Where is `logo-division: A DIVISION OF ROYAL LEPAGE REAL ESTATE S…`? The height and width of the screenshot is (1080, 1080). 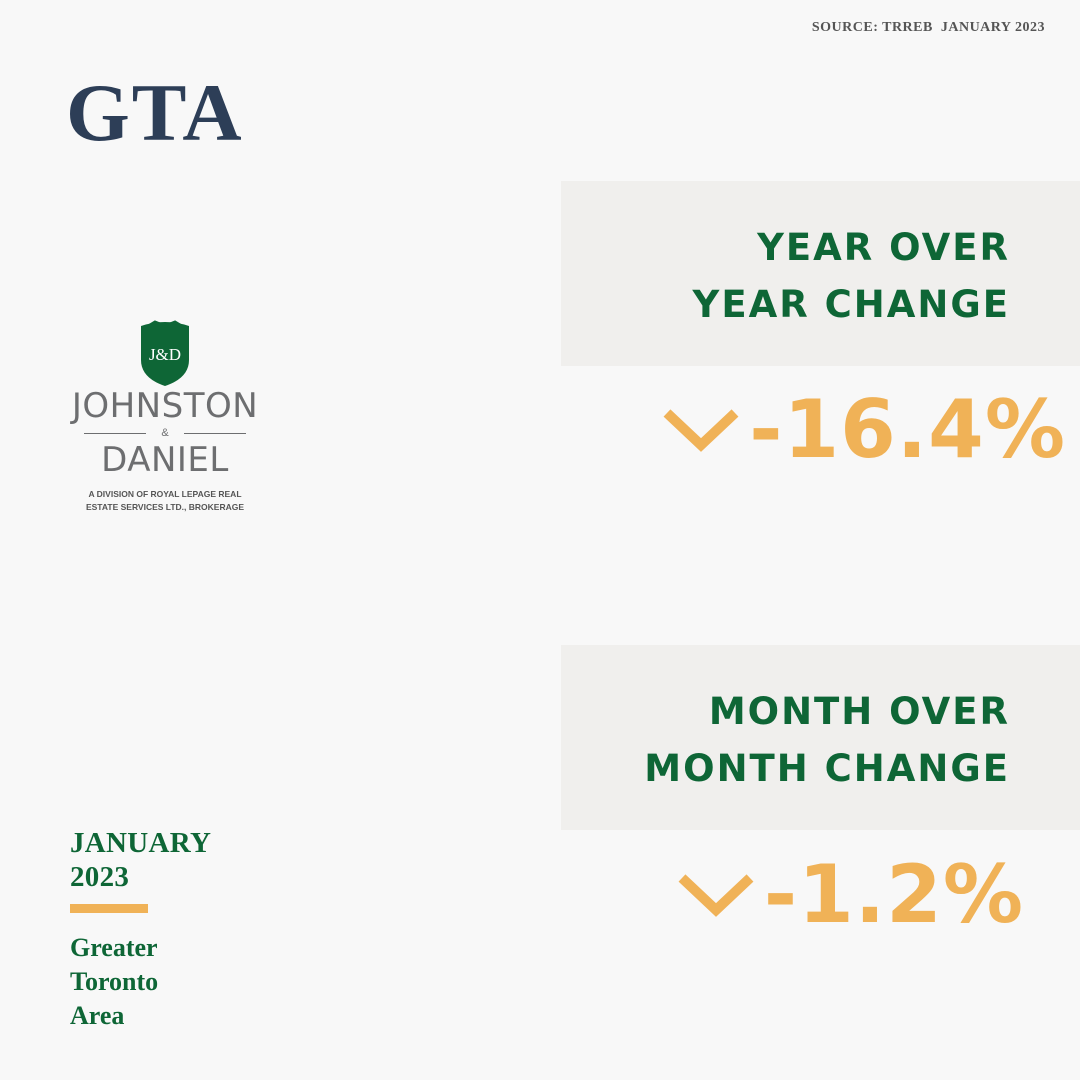 logo-division: A DIVISION OF ROYAL LEPAGE REAL ESTATE S… is located at coordinates (165, 500).